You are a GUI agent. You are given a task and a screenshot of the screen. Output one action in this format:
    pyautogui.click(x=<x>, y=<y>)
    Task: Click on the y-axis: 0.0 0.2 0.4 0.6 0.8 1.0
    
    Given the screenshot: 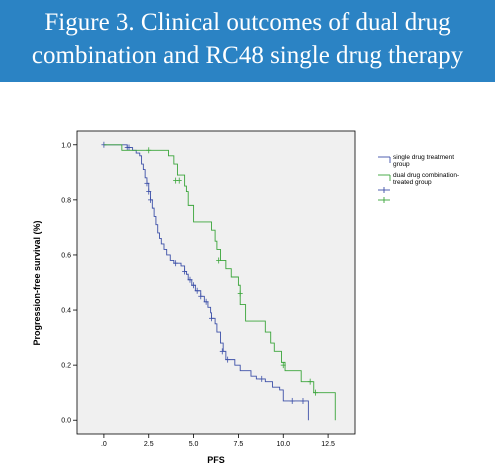 What is the action you would take?
    pyautogui.click(x=69, y=283)
    